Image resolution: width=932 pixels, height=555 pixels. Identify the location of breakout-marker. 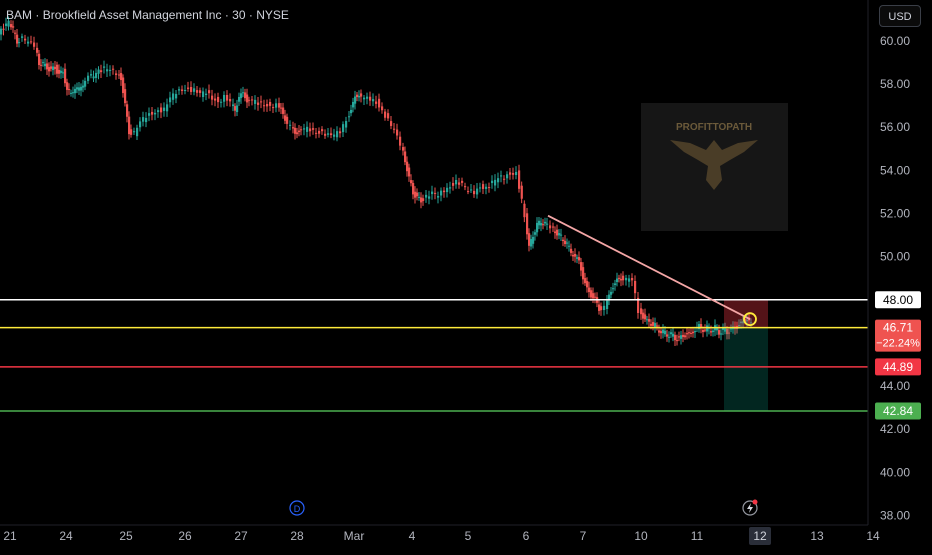
(750, 319).